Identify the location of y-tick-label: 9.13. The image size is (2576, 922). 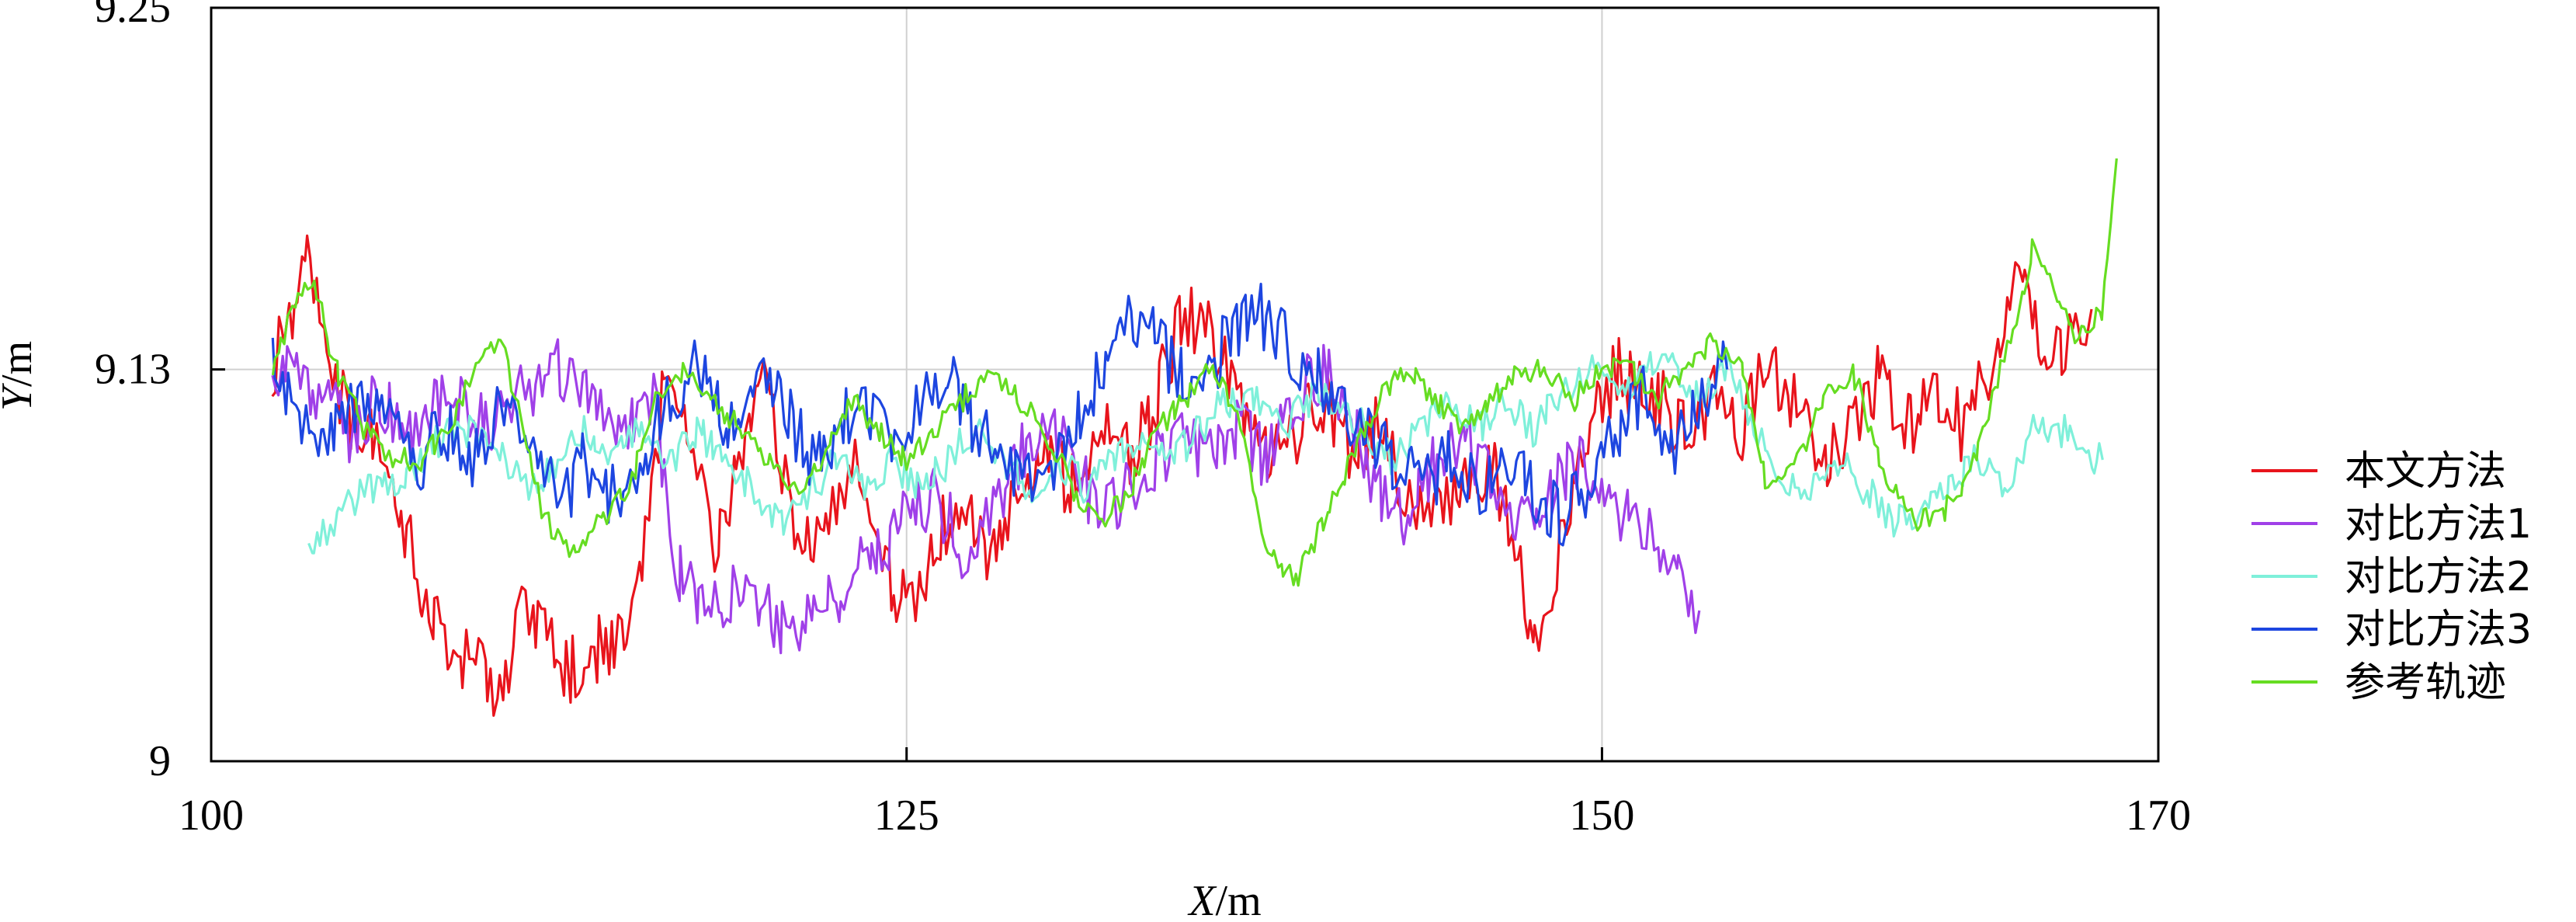
(133, 370).